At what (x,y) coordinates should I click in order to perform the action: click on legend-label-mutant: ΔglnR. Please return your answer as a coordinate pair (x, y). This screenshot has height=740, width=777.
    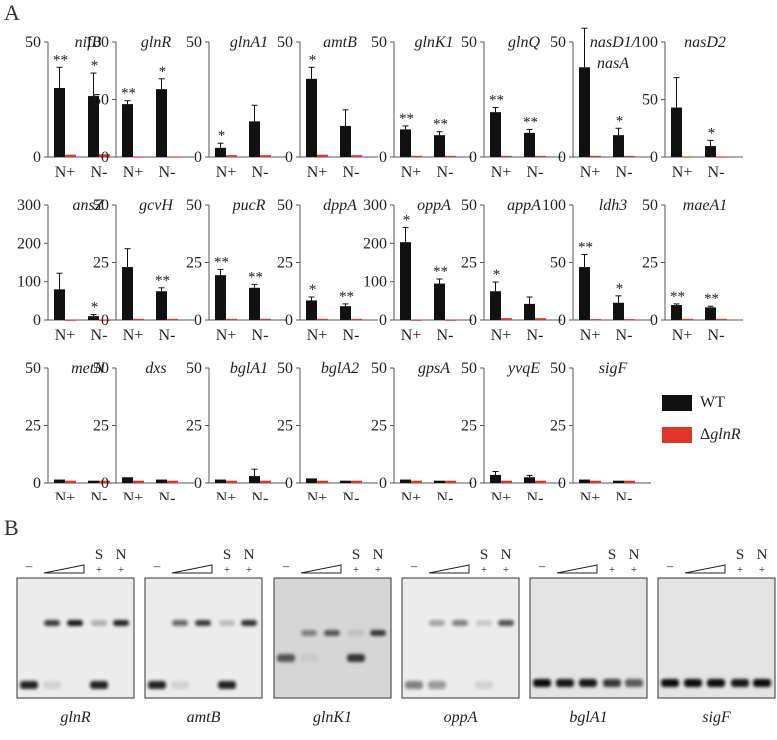
    Looking at the image, I should click on (720, 435).